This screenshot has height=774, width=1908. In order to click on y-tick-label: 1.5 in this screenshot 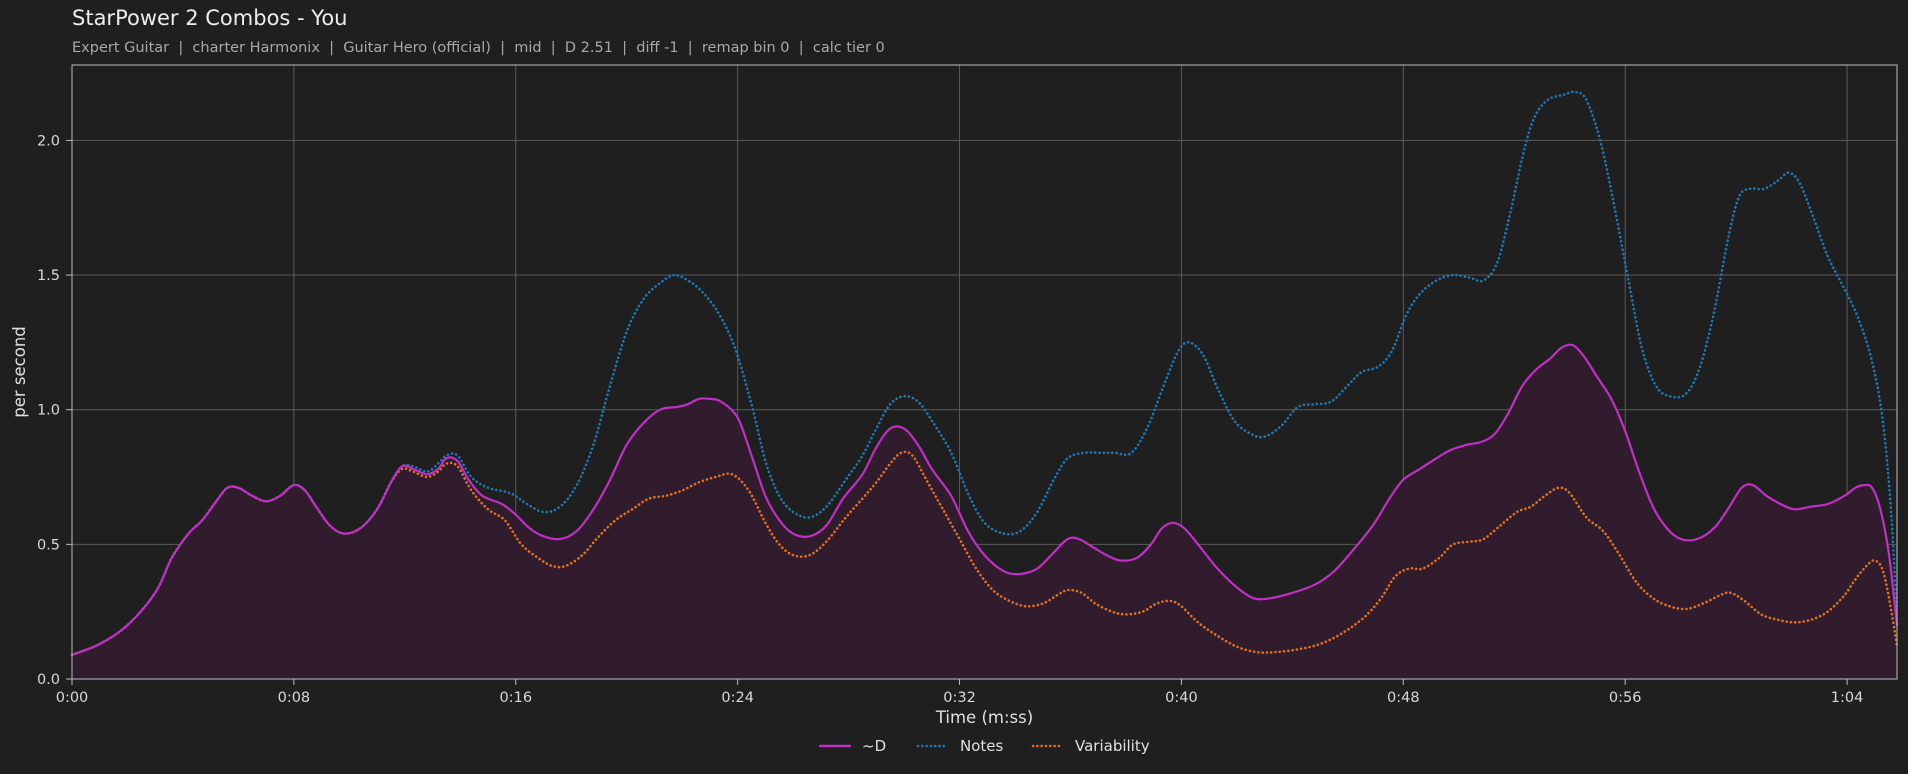, I will do `click(48, 276)`.